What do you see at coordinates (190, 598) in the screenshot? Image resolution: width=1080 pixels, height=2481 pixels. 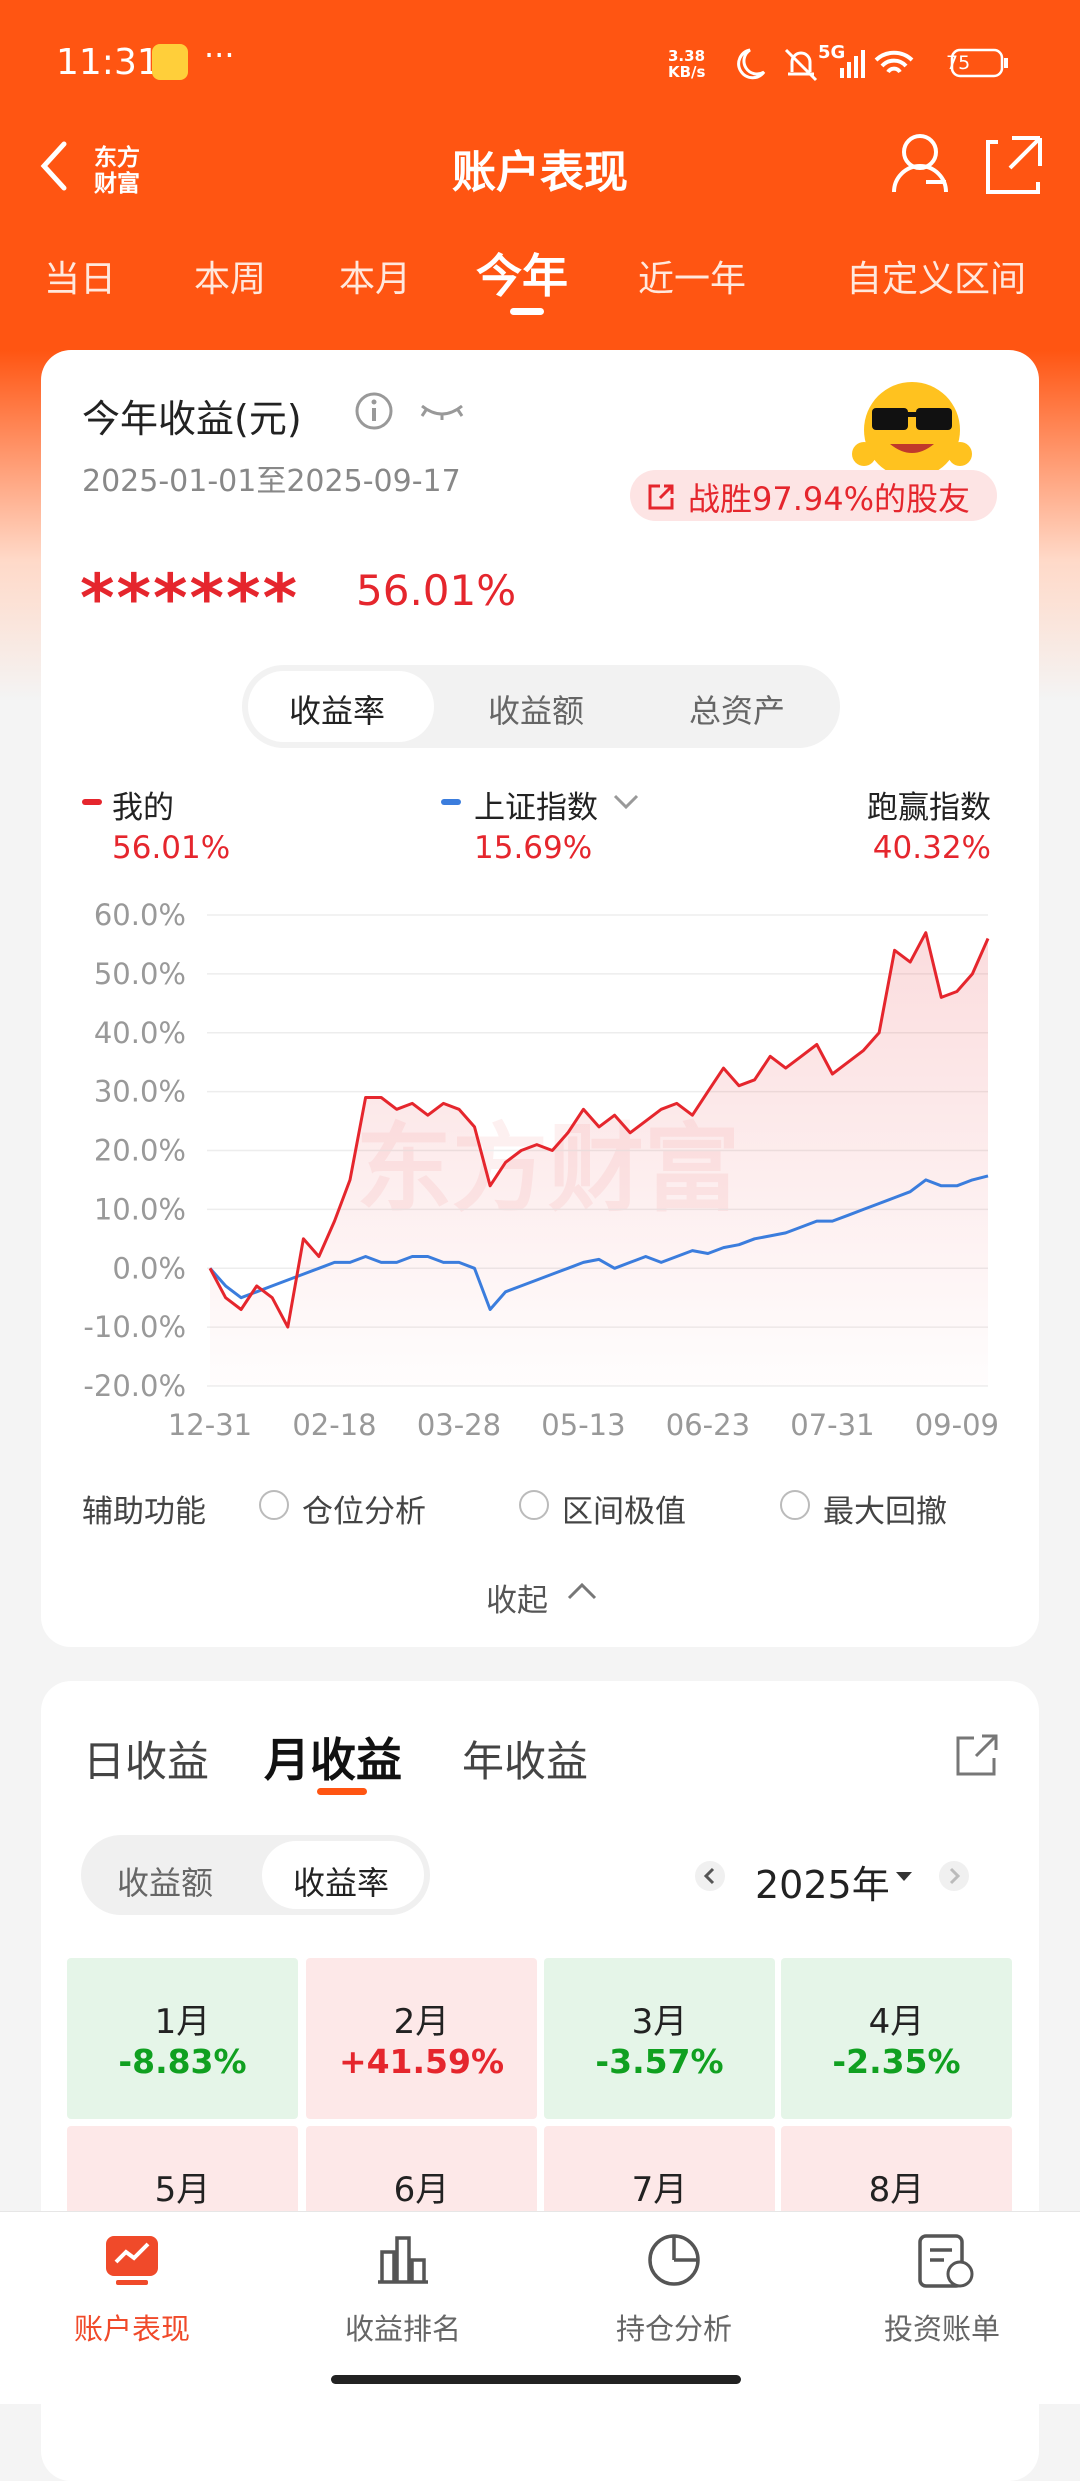 I see `masked-amount: ******` at bounding box center [190, 598].